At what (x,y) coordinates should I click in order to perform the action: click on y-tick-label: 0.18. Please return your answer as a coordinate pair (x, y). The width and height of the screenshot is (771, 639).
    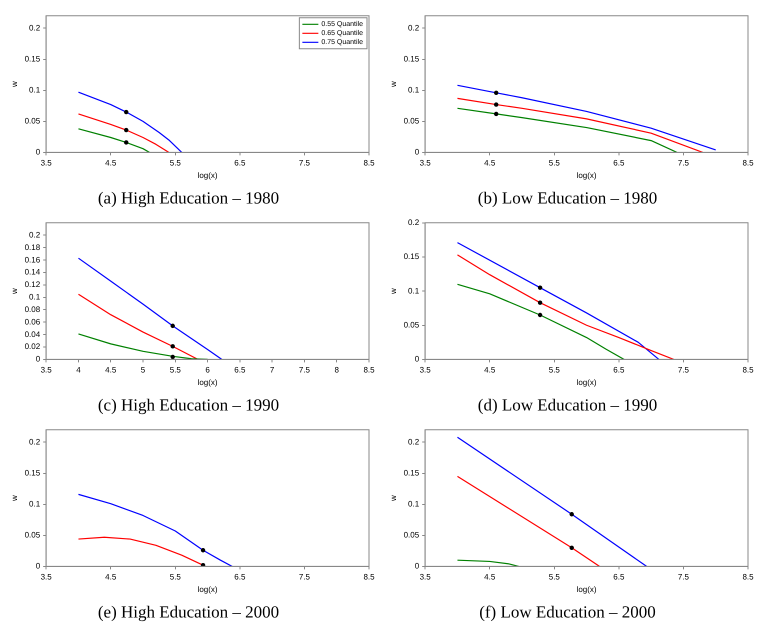
    Looking at the image, I should click on (32, 247).